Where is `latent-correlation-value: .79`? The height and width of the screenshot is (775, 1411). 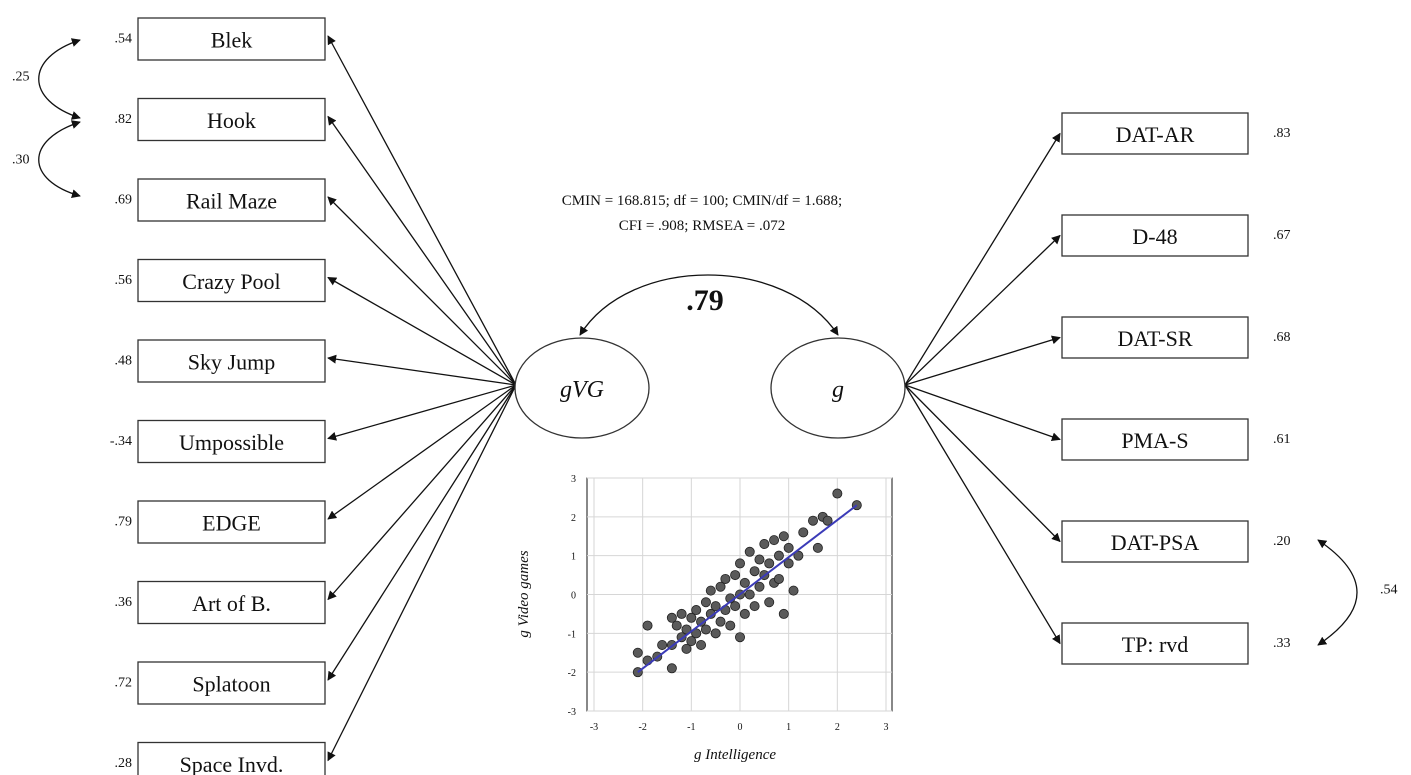
latent-correlation-value: .79 is located at coordinates (705, 300).